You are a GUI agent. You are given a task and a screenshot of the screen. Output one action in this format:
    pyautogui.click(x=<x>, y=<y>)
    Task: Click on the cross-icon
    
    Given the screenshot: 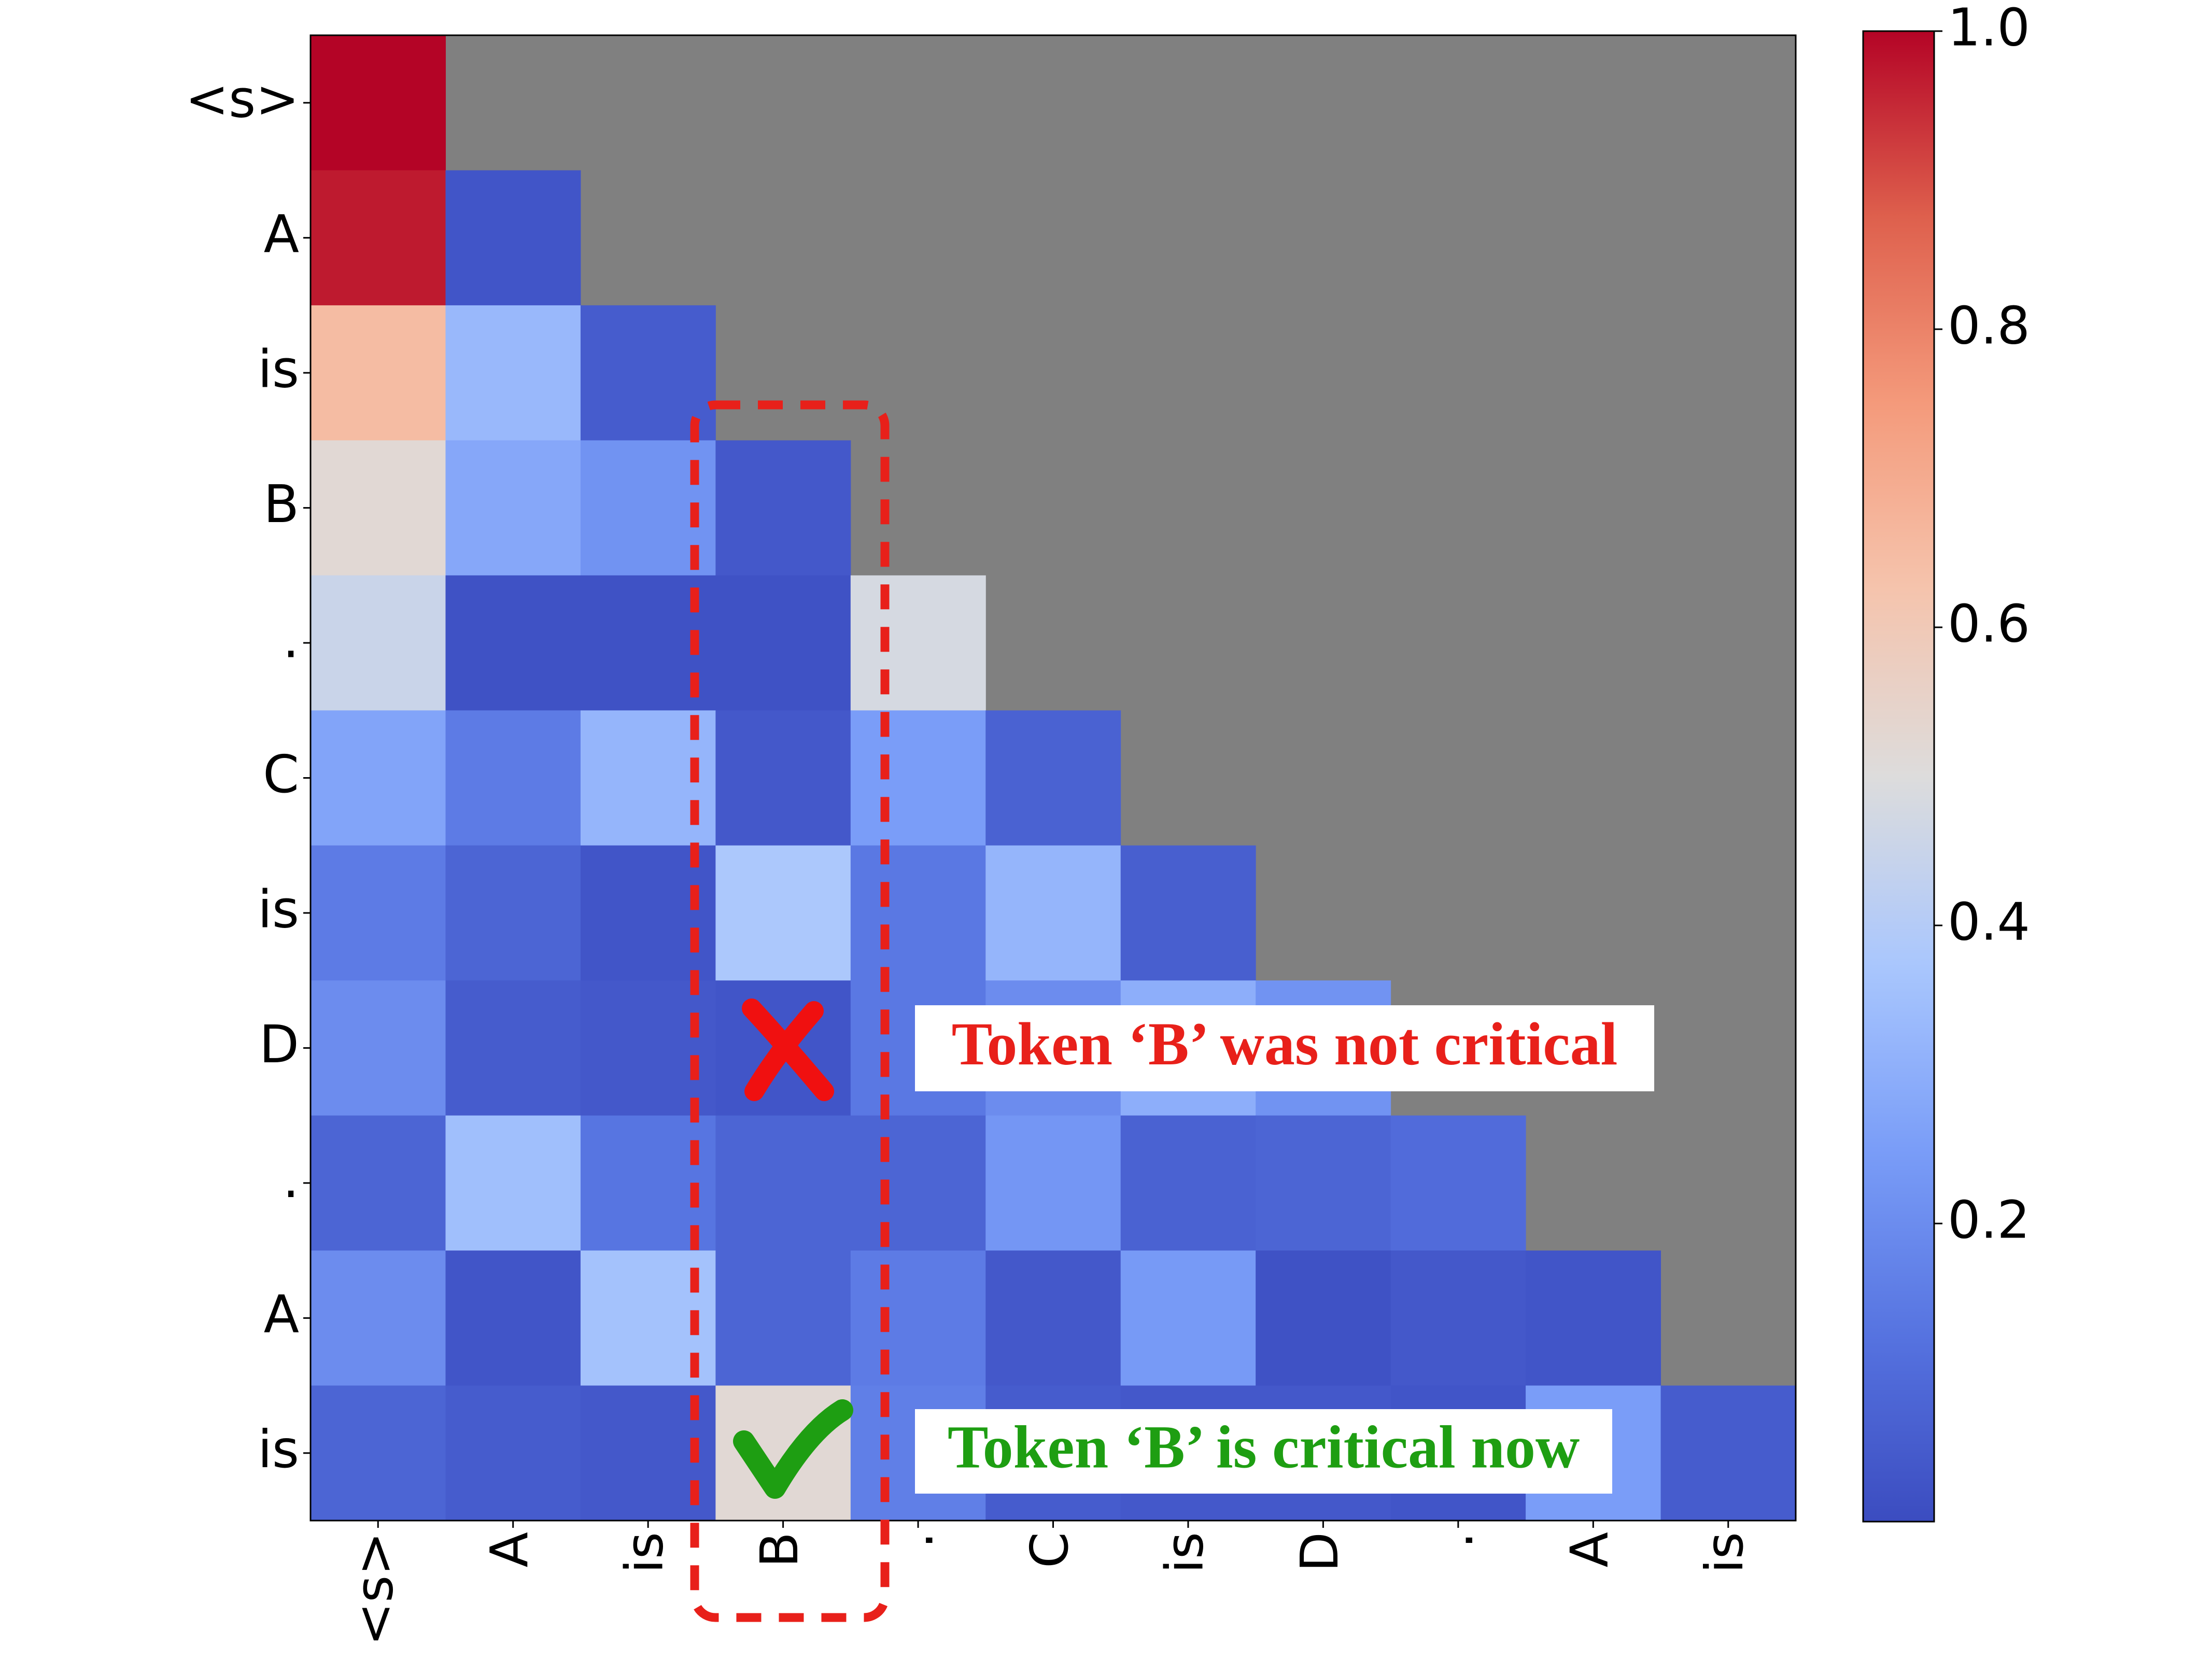 What is the action you would take?
    pyautogui.click(x=788, y=1050)
    